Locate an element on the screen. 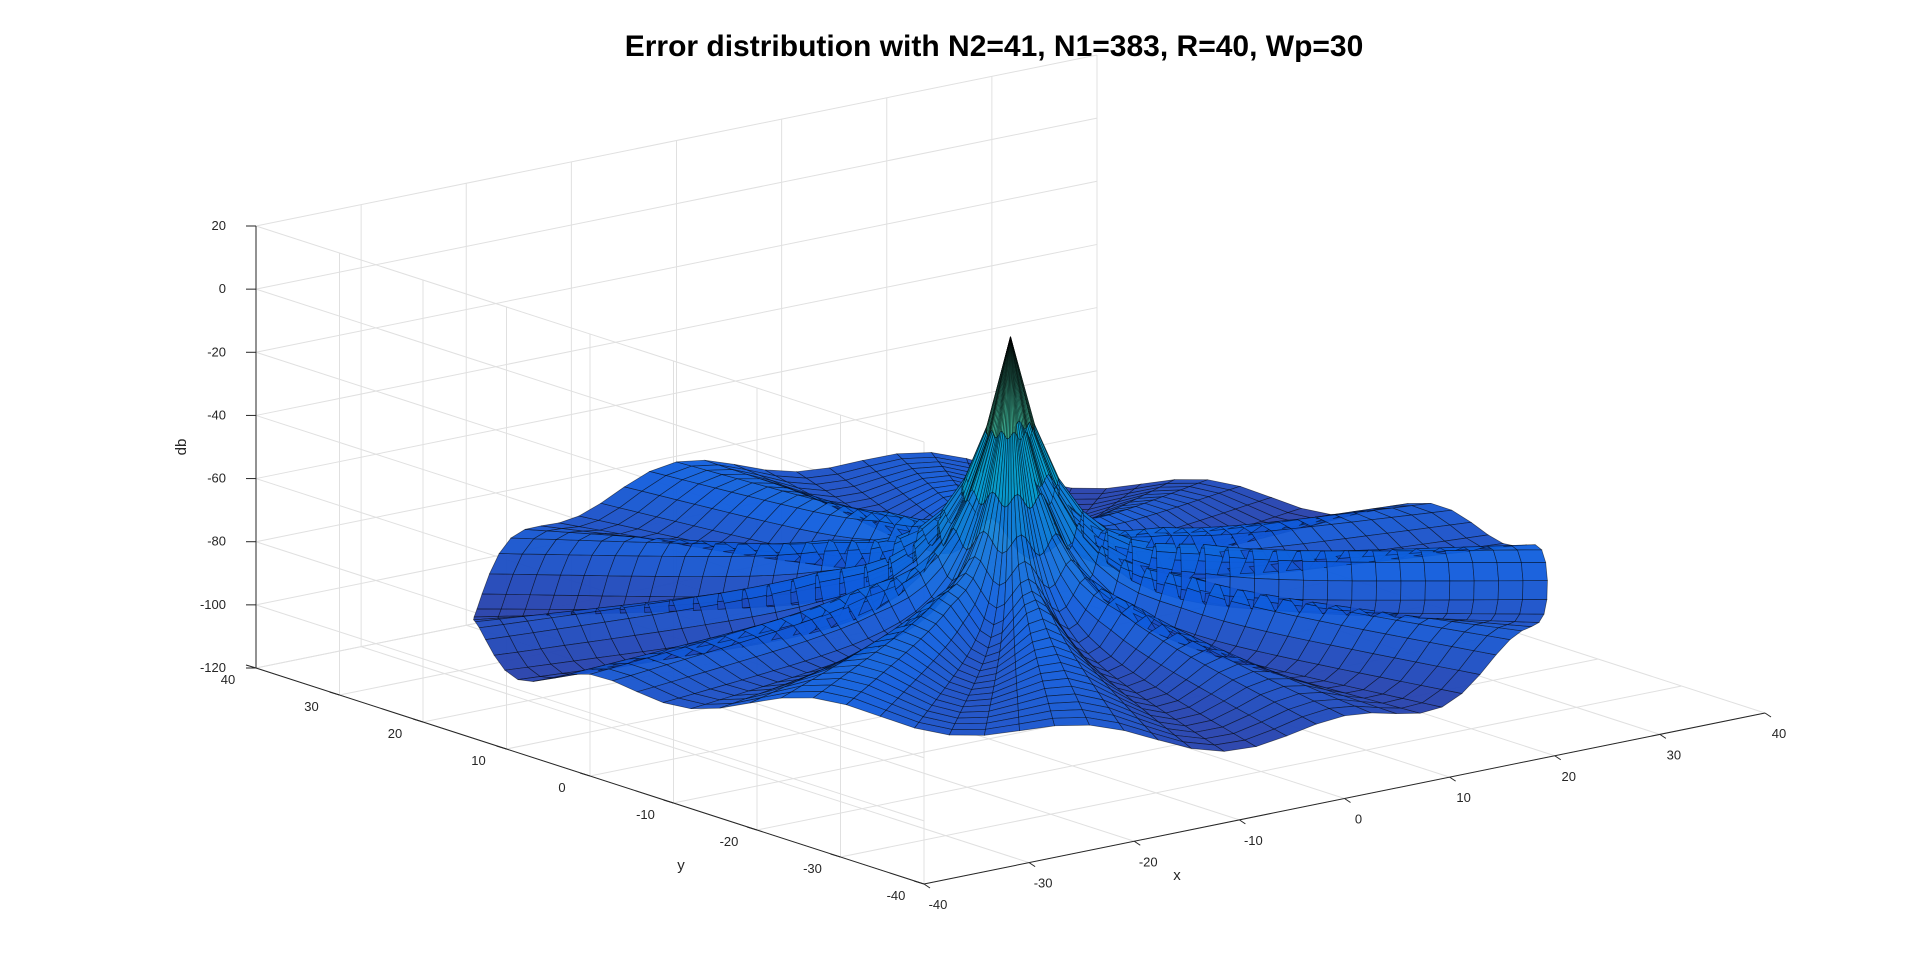 This screenshot has height=963, width=1920. x-tick-label: 40 is located at coordinates (1779, 733).